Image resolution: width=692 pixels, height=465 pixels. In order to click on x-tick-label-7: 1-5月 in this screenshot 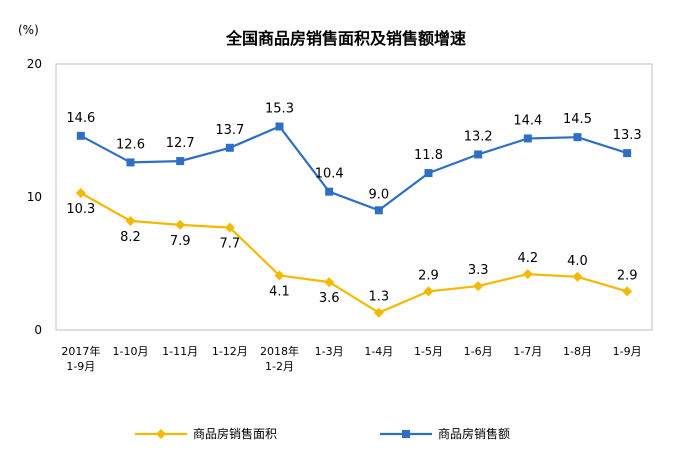, I will do `click(428, 351)`.